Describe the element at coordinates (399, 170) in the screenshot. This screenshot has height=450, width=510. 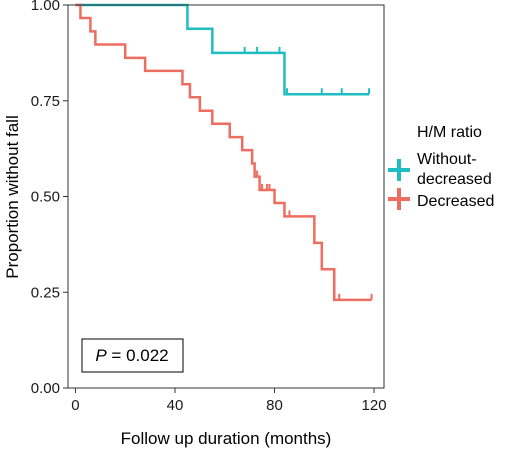
I see `legend-key-without-decreased` at that location.